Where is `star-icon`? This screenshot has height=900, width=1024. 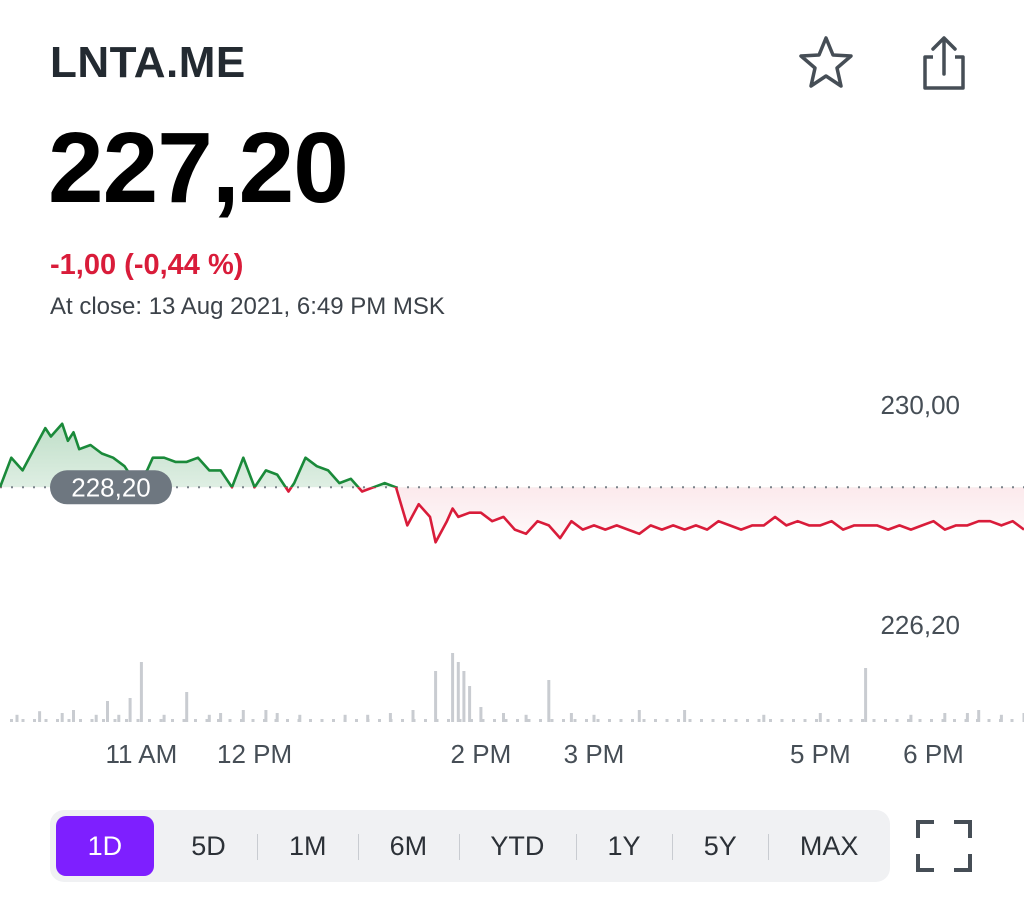
star-icon is located at coordinates (826, 62).